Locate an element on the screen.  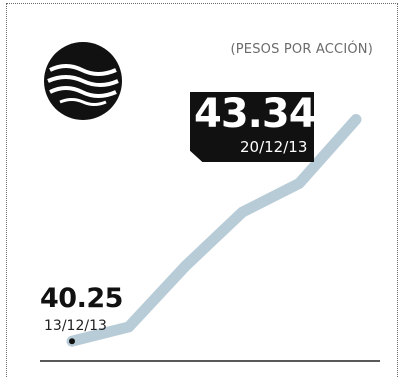
start-date-label: 13/12/13 is located at coordinates (75, 326).